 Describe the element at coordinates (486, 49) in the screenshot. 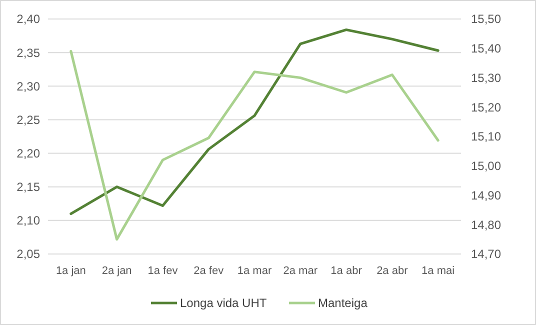

I see `y2-tick-label: 15,40` at that location.